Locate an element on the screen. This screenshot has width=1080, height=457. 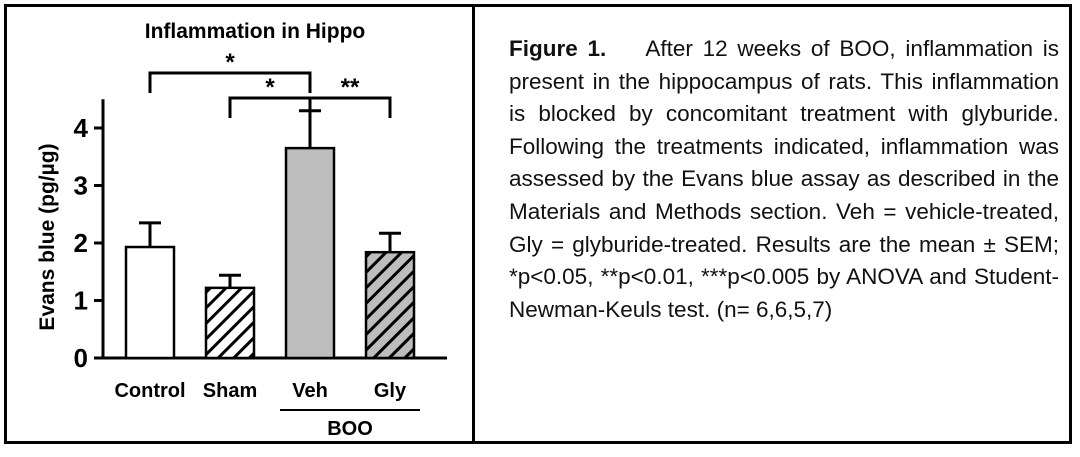
significance-label: ** is located at coordinates (350, 87).